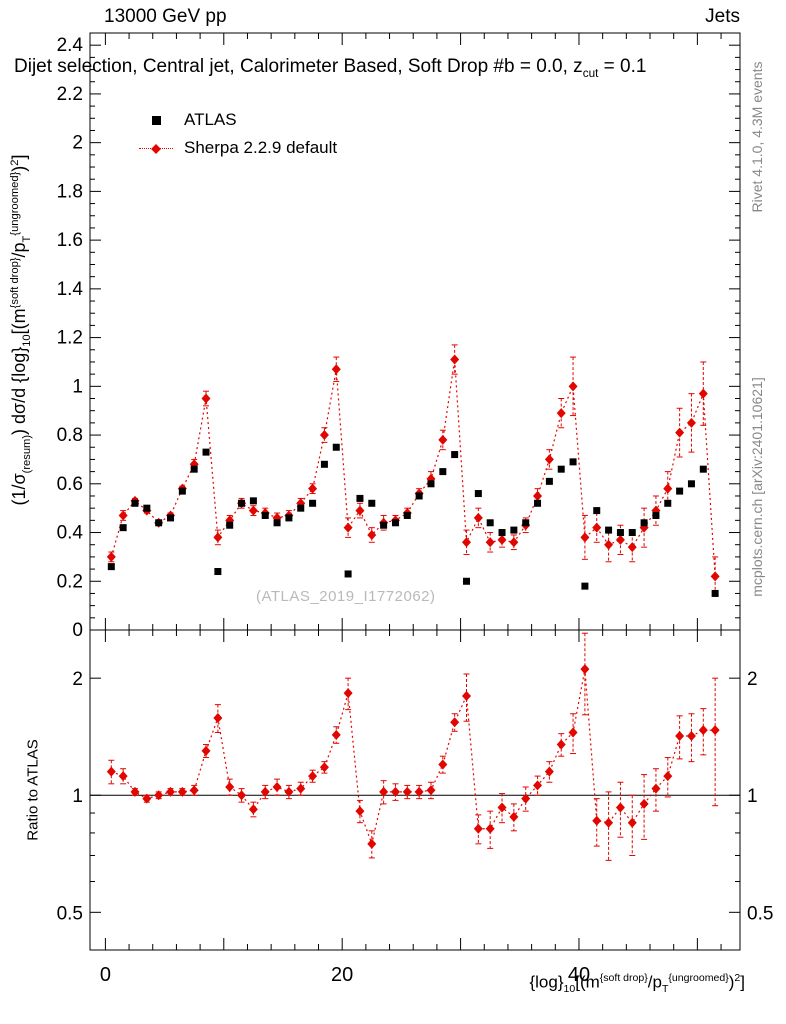 This screenshot has width=786, height=1024. I want to click on svg-text: 40, so click(579, 975).